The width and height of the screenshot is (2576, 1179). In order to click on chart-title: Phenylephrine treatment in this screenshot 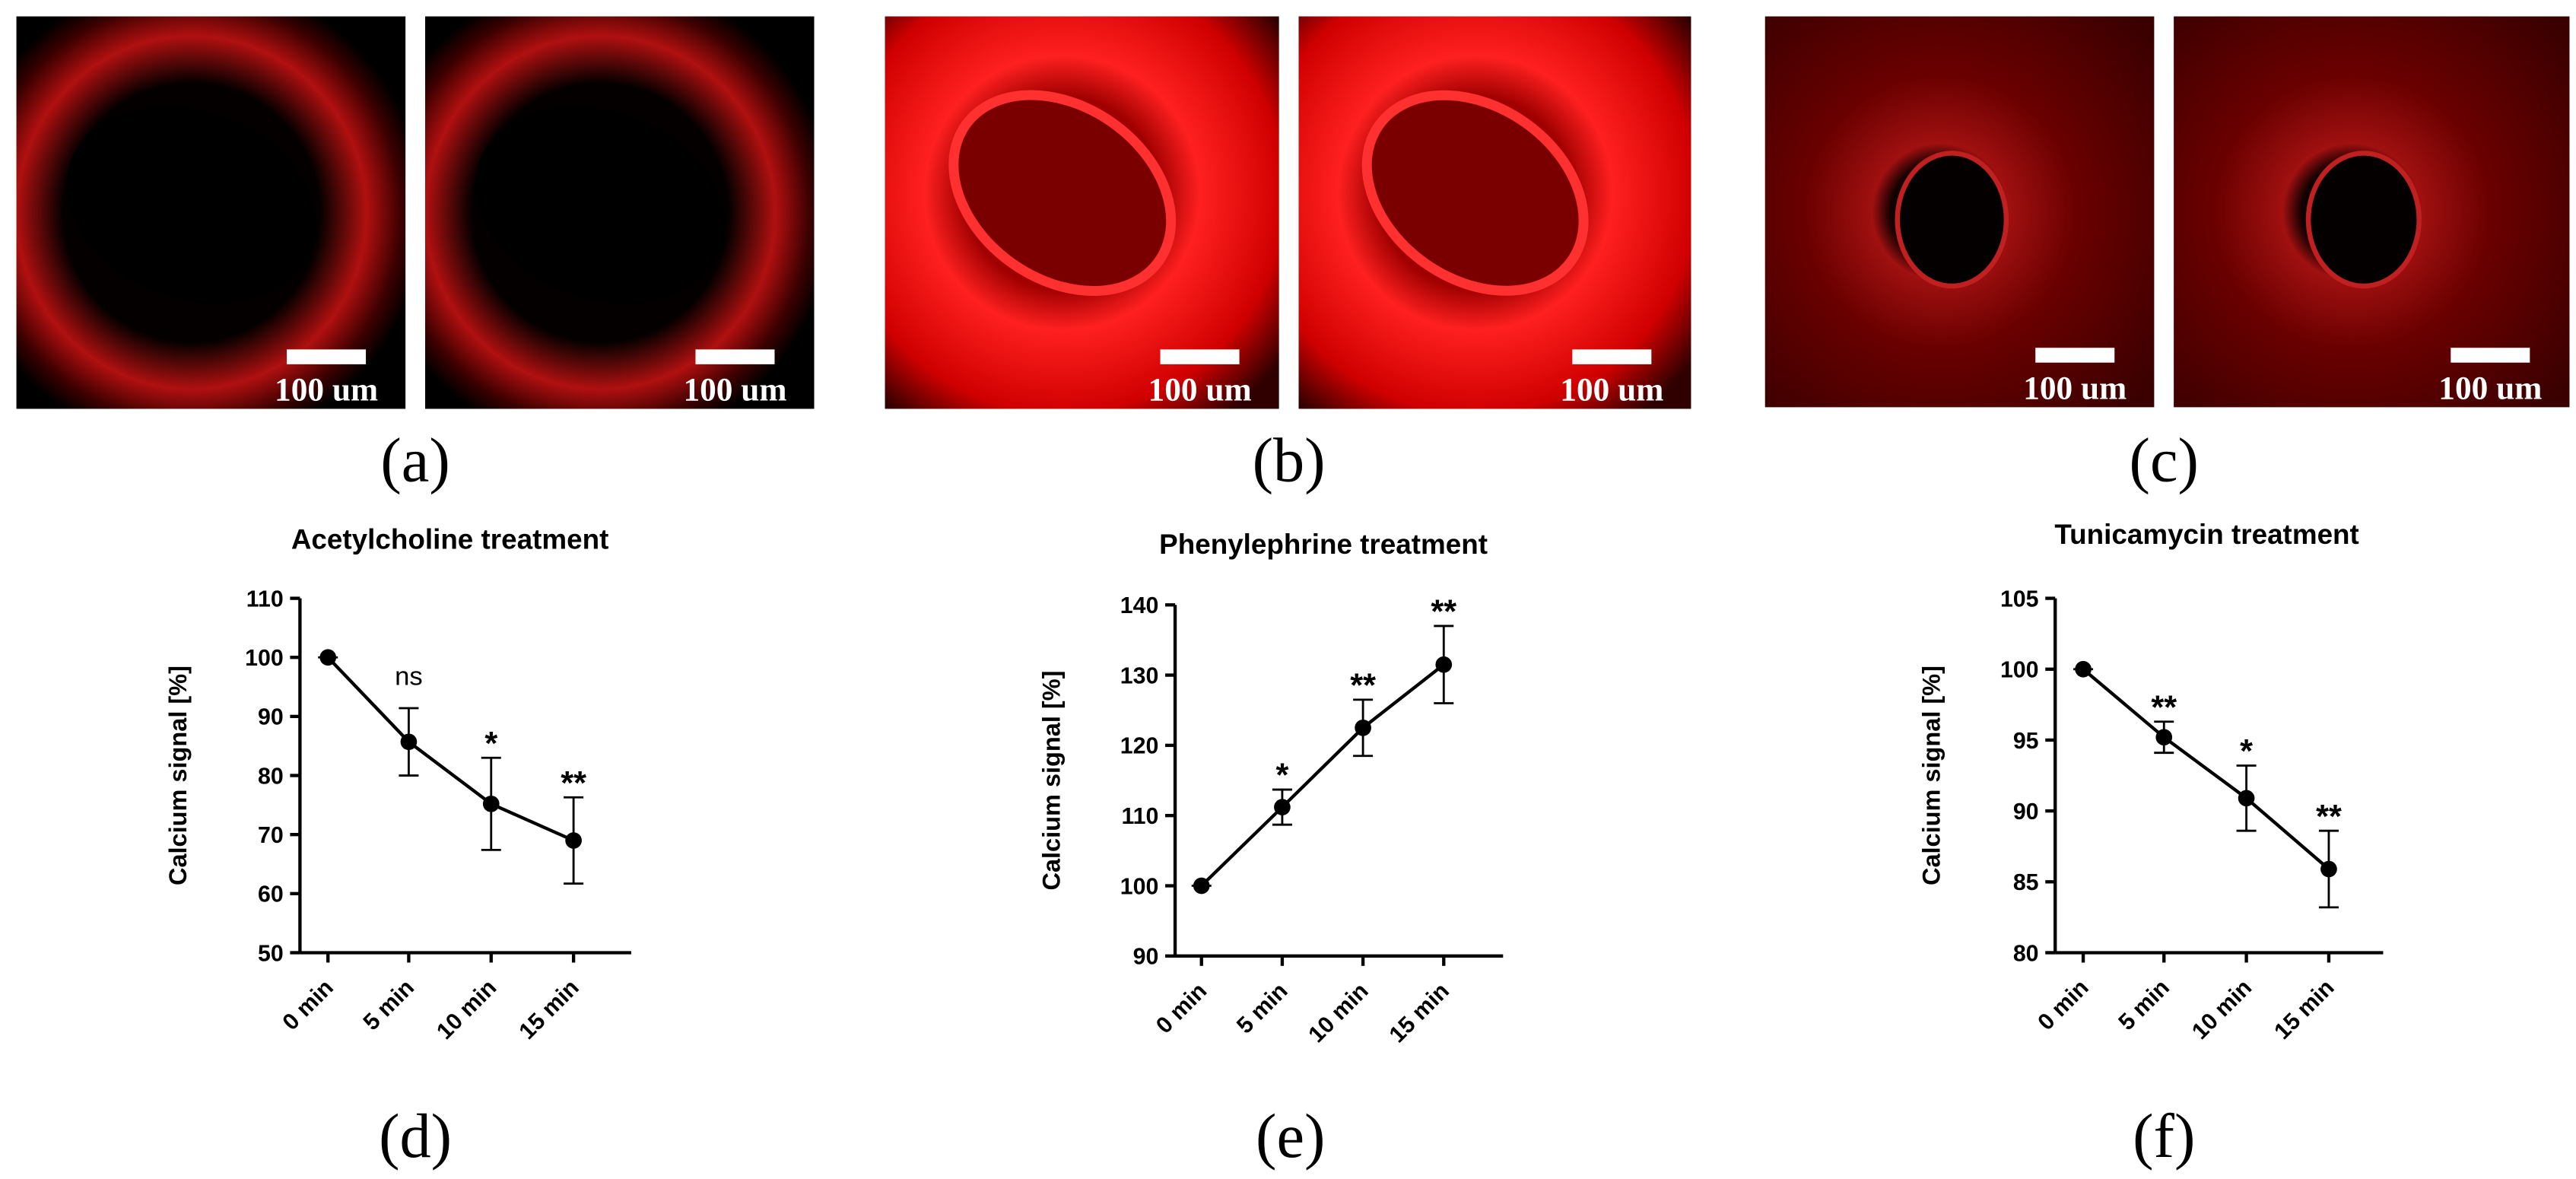, I will do `click(1323, 544)`.